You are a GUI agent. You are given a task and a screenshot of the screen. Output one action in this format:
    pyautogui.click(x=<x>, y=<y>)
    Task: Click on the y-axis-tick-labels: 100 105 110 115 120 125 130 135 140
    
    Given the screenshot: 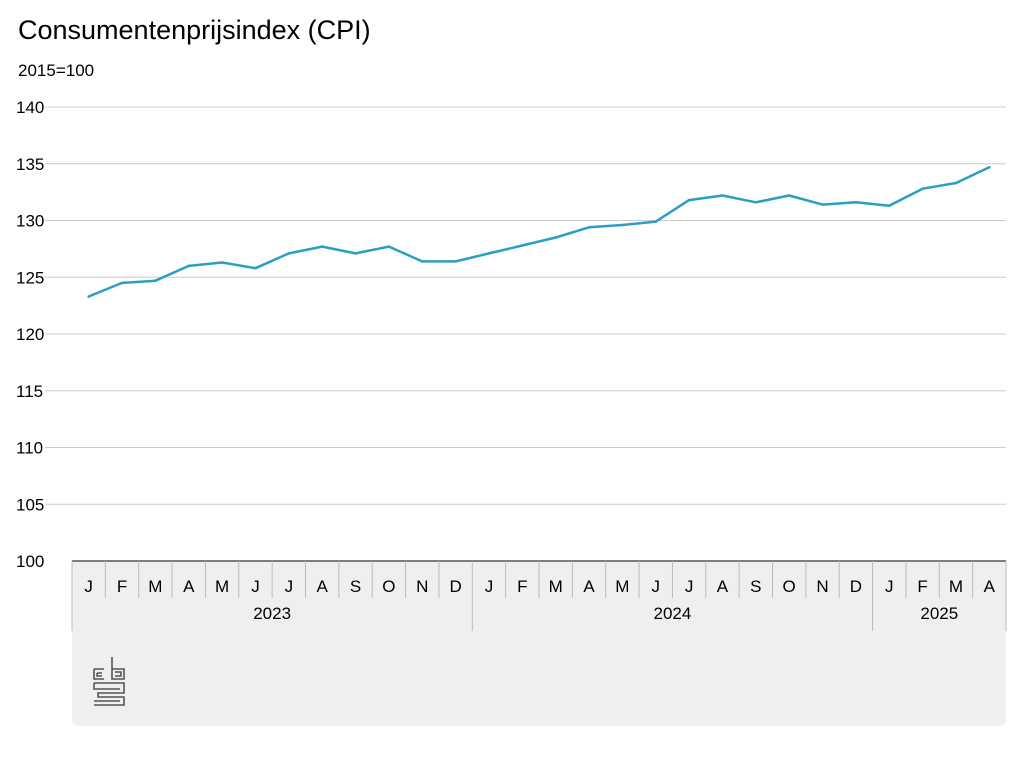 What is the action you would take?
    pyautogui.click(x=30, y=334)
    